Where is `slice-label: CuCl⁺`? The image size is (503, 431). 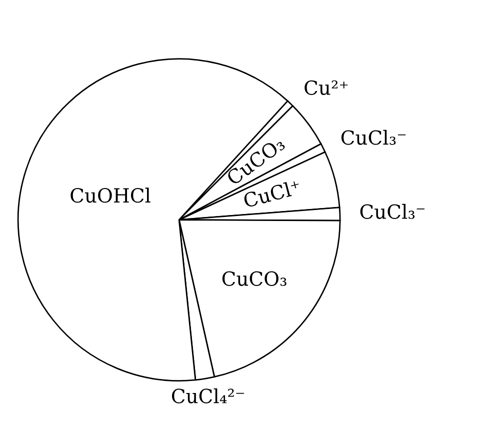 slice-label: CuCl⁺ is located at coordinates (272, 193).